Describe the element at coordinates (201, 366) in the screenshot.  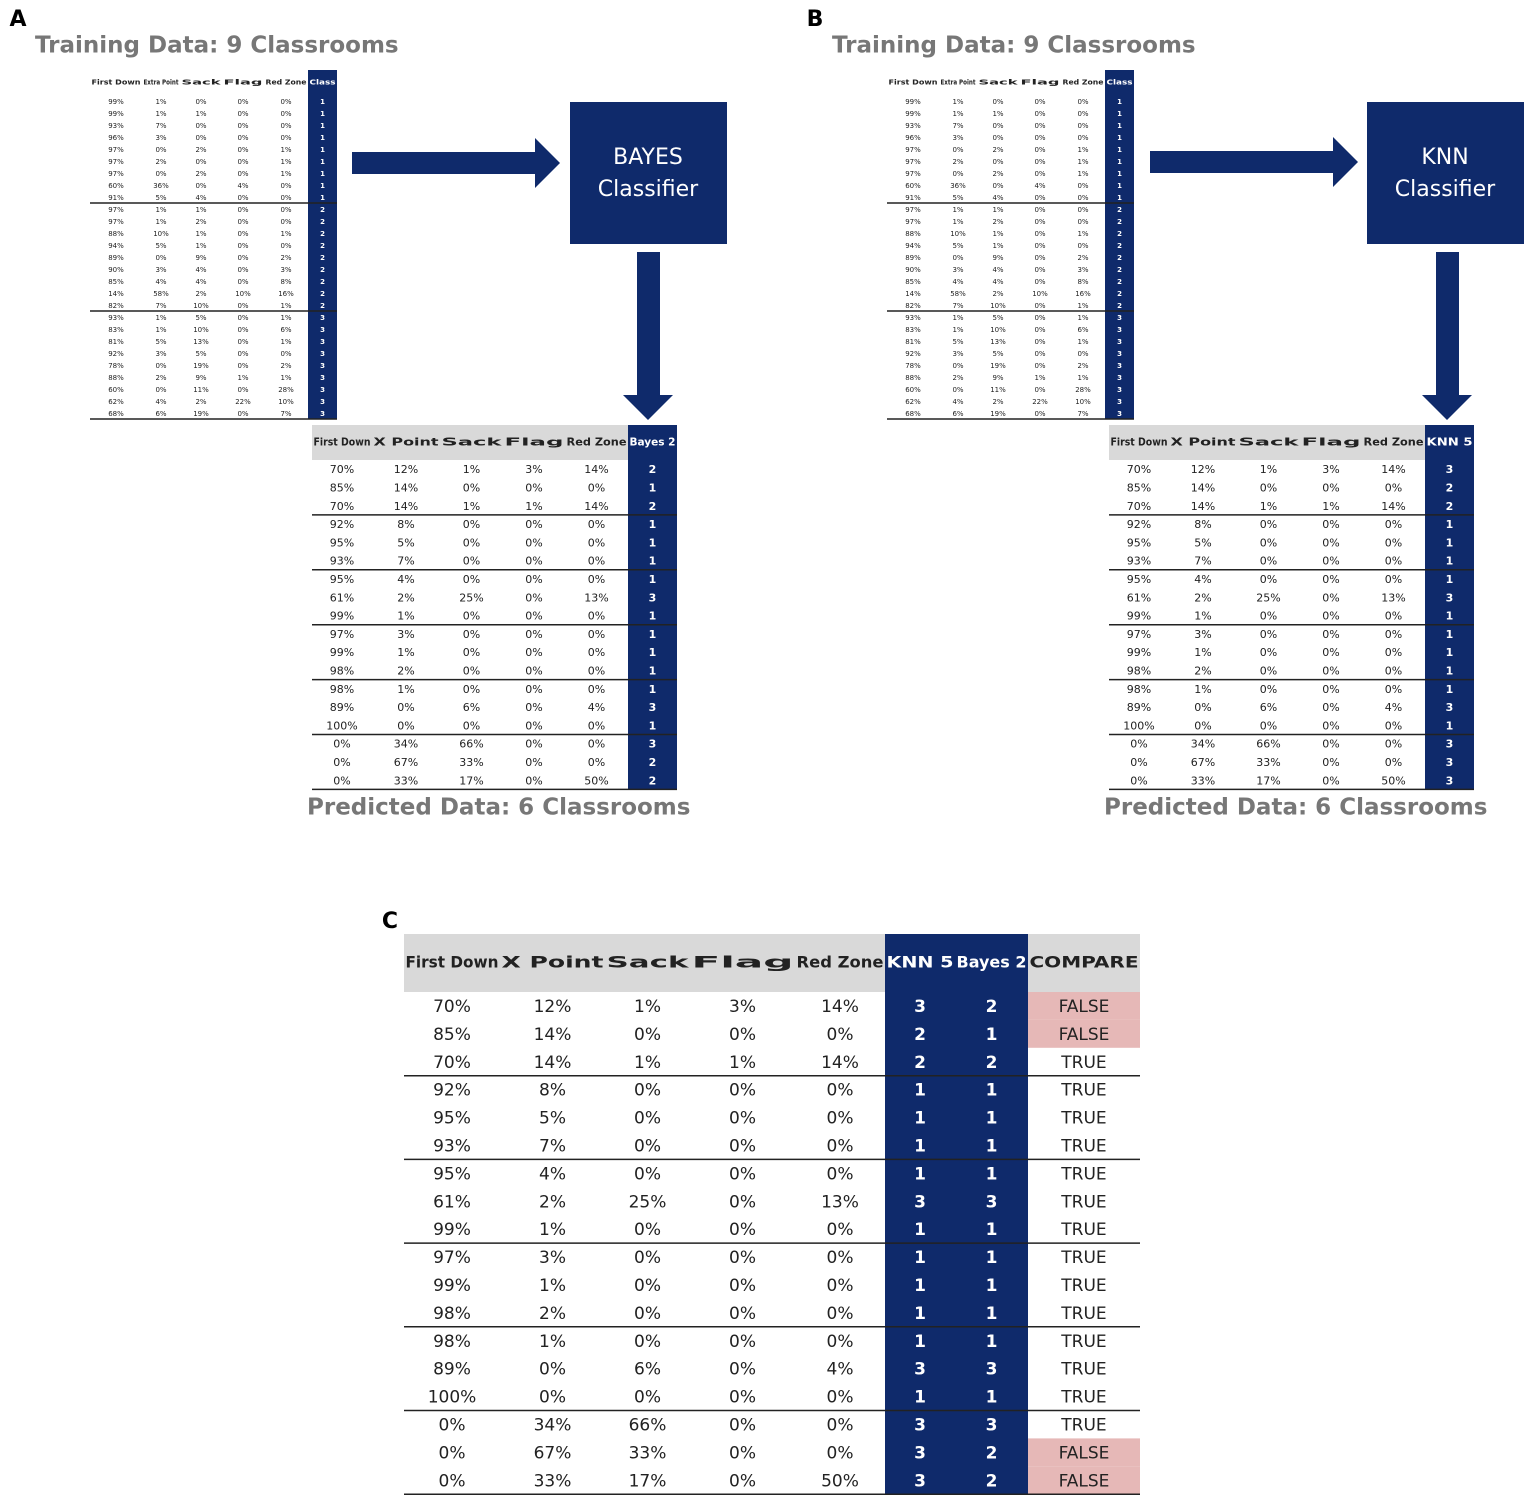
I see `cell: 19%` at that location.